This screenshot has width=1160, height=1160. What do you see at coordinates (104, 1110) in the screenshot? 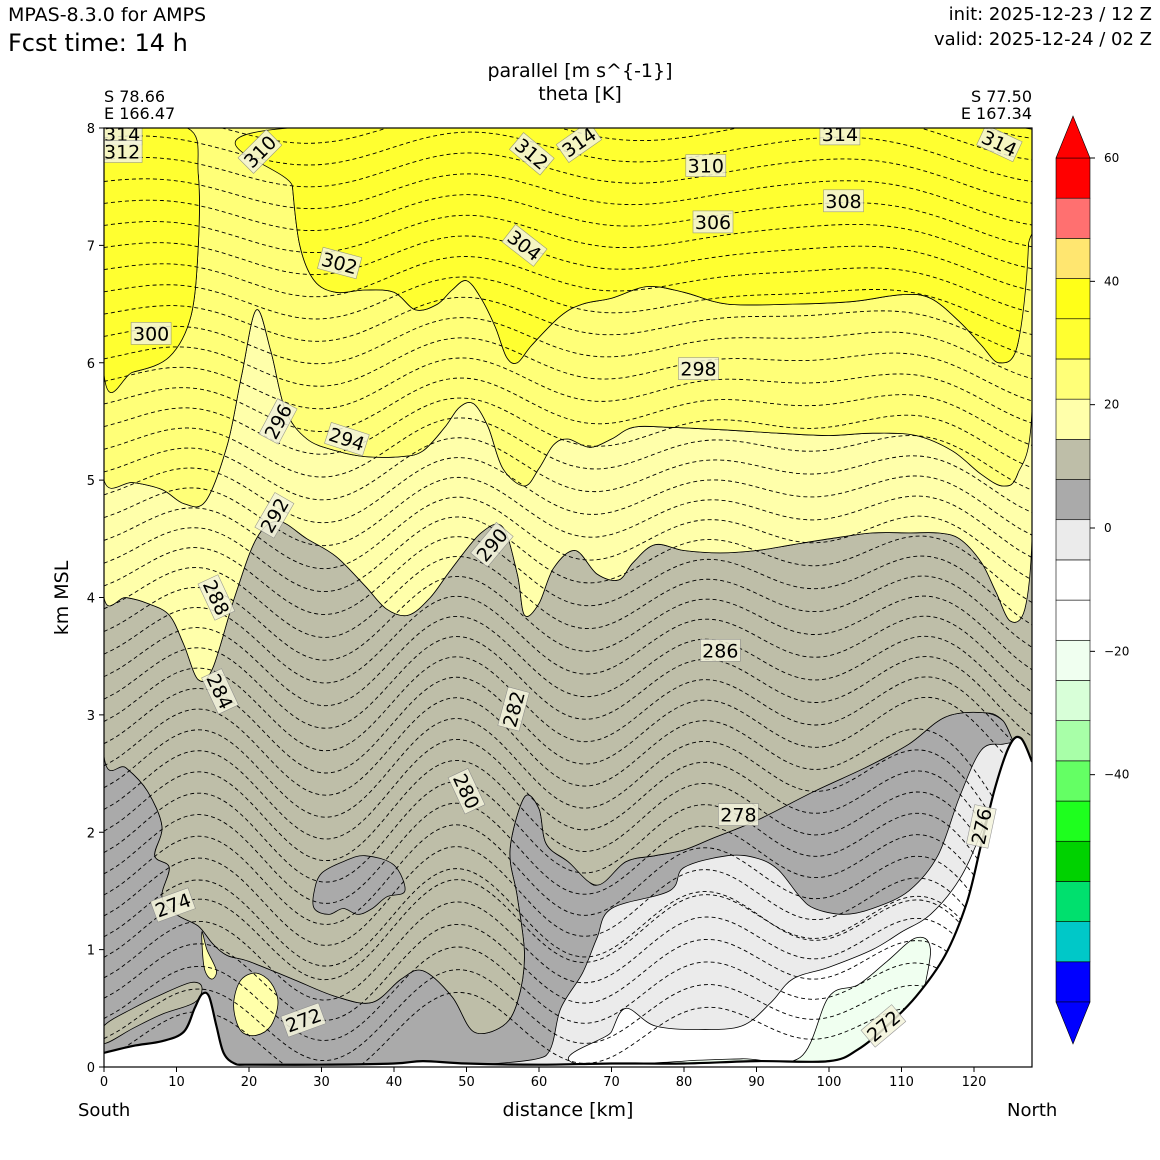
I see `south-end-label: South` at bounding box center [104, 1110].